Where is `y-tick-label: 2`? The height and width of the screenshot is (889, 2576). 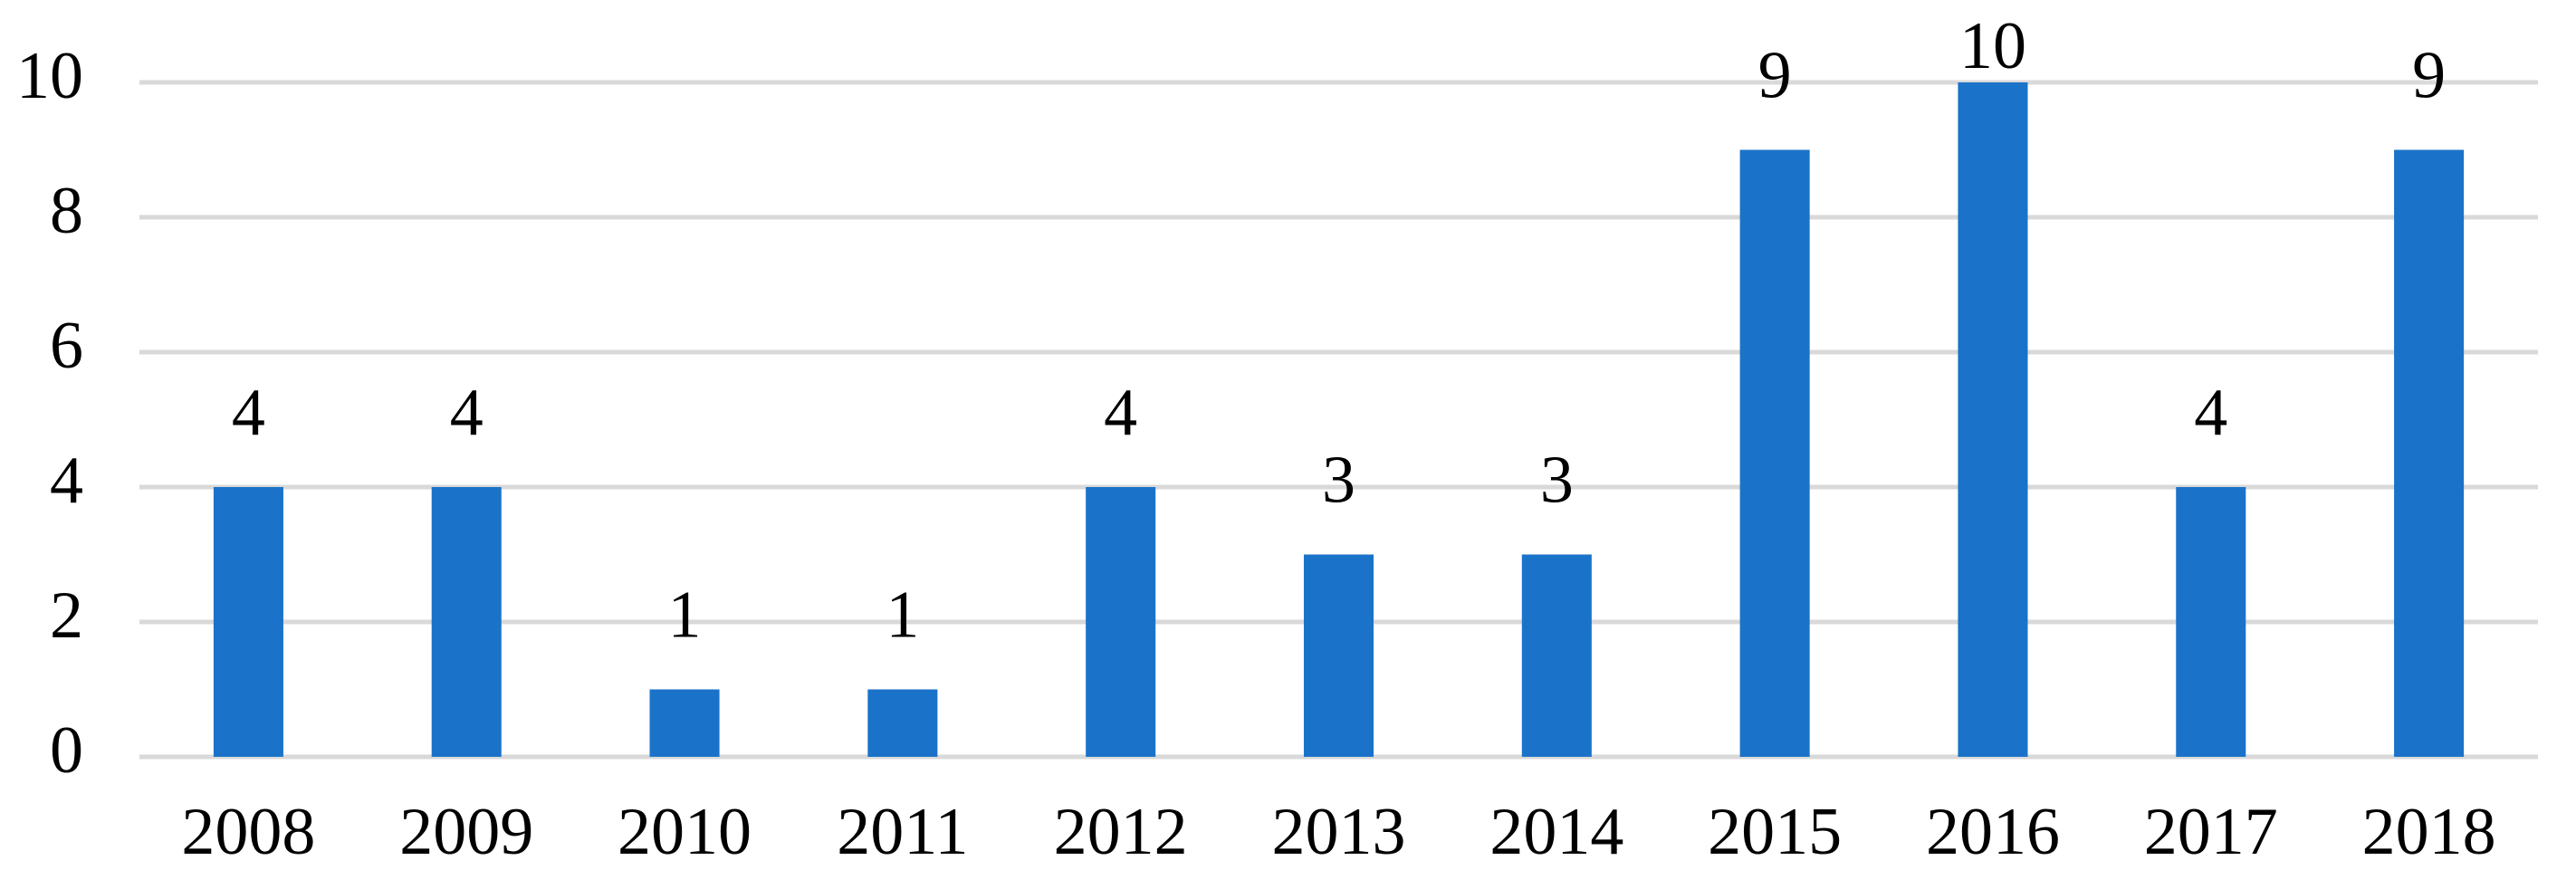
y-tick-label: 2 is located at coordinates (66, 615).